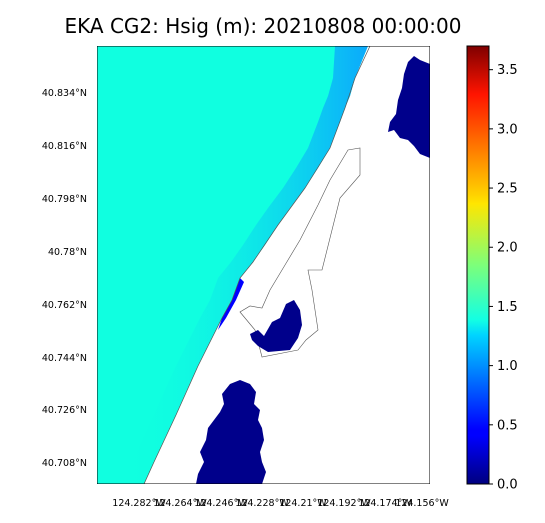  I want to click on x-tick-label: 124.246°W, so click(221, 503).